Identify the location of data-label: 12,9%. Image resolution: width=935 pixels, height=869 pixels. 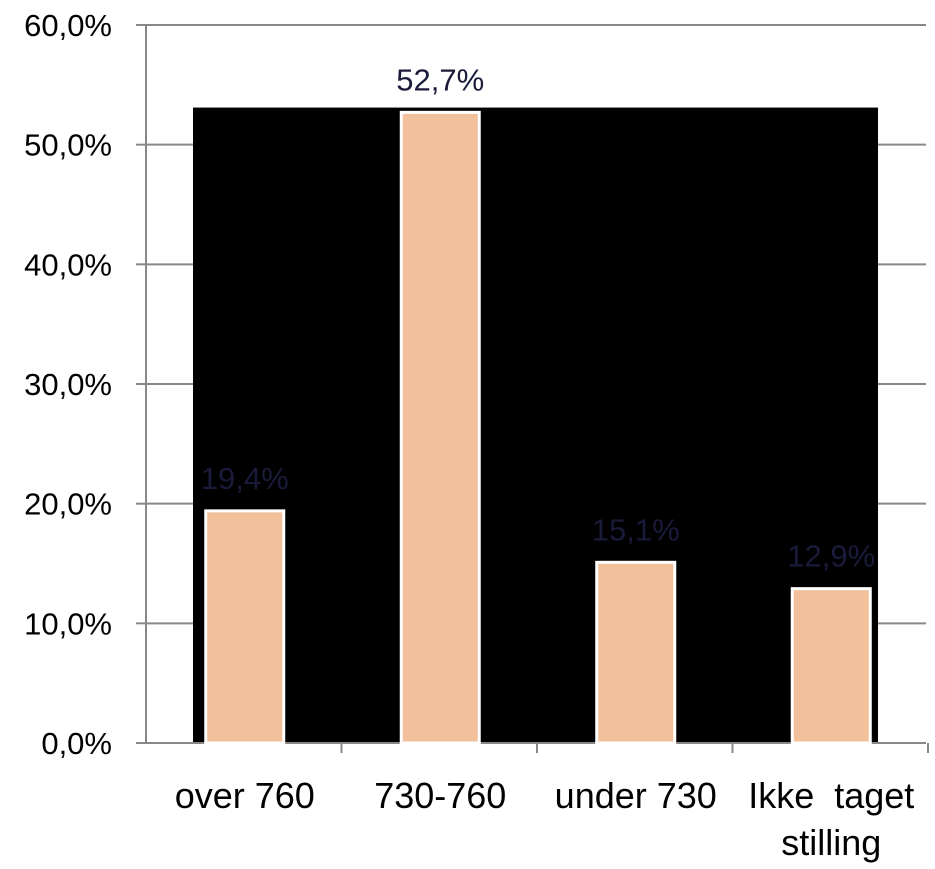
(831, 556).